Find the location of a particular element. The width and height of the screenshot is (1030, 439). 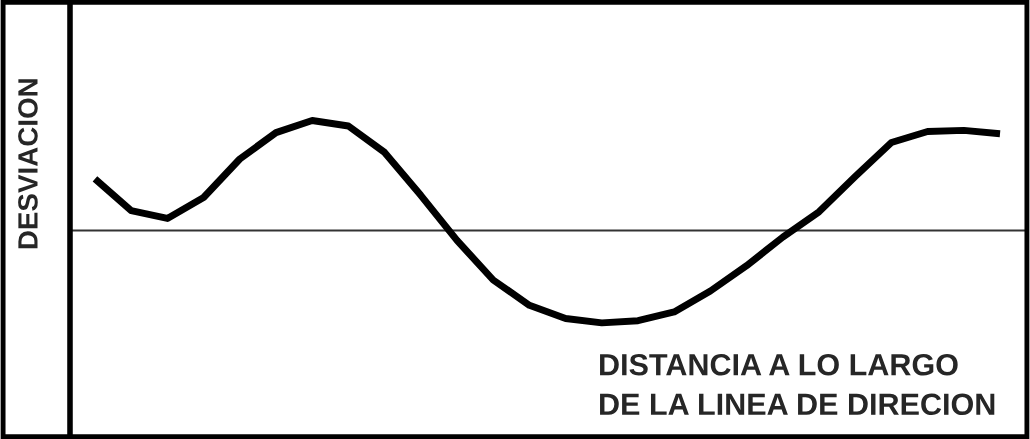

y-axis-title: DESVIACION is located at coordinates (28, 164).